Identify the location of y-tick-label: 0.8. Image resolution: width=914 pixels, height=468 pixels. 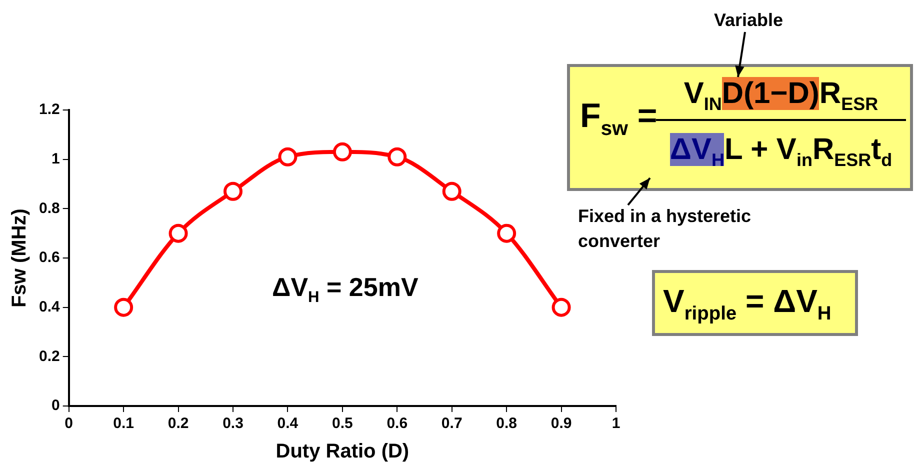
(49, 208).